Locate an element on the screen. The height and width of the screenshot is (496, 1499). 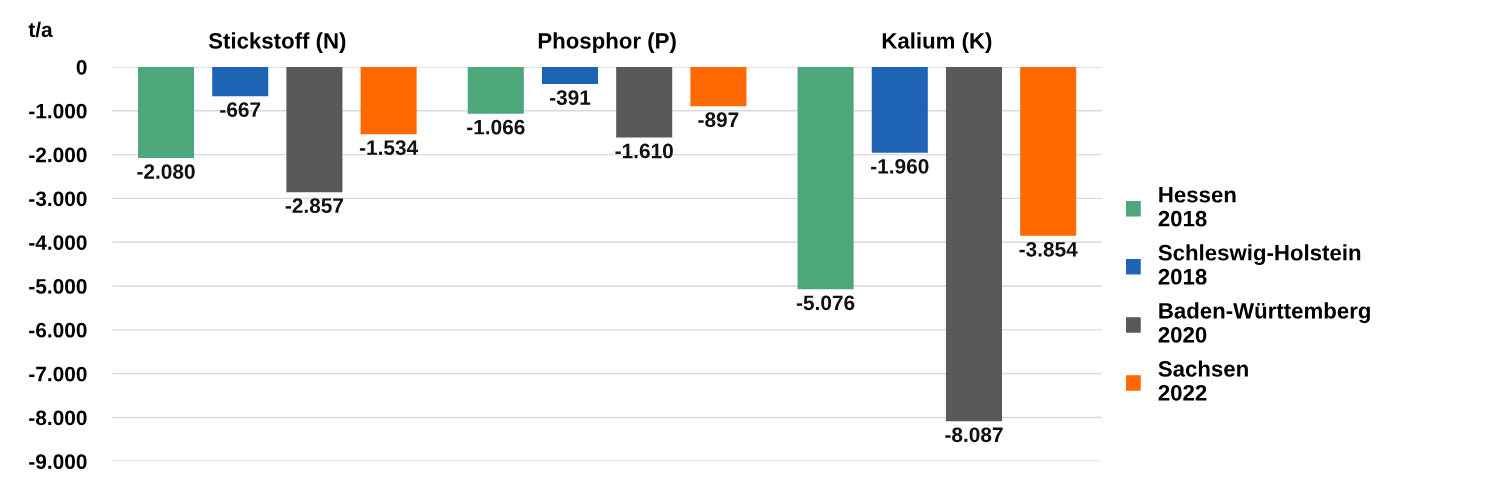
y-tick-label: -6.000 is located at coordinates (58, 330).